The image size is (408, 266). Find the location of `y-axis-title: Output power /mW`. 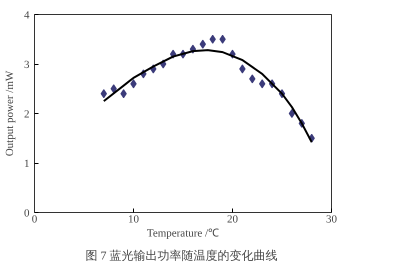

y-axis-title: Output power /mW is located at coordinates (10, 113).